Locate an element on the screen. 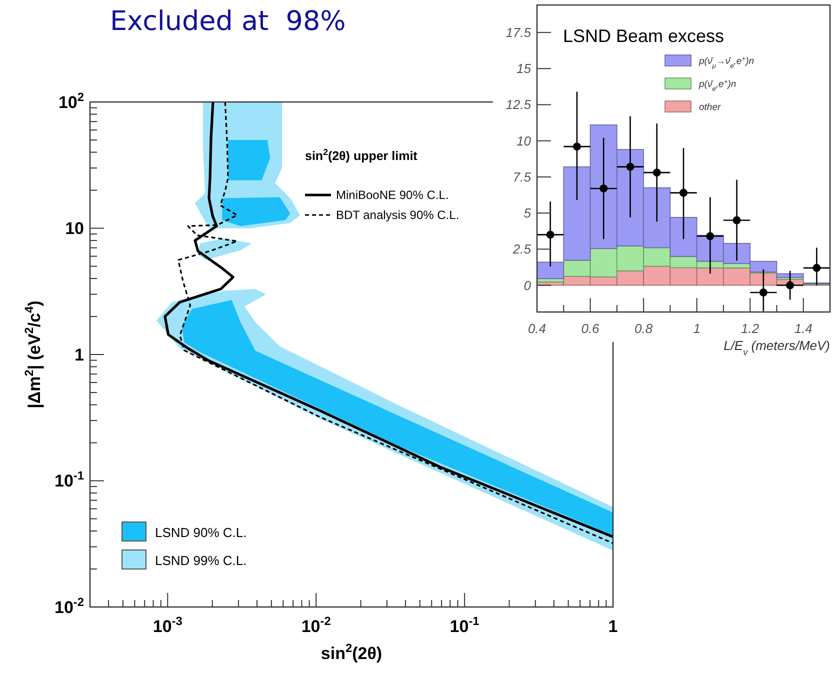  x-tick-label: 0.8 is located at coordinates (644, 328).